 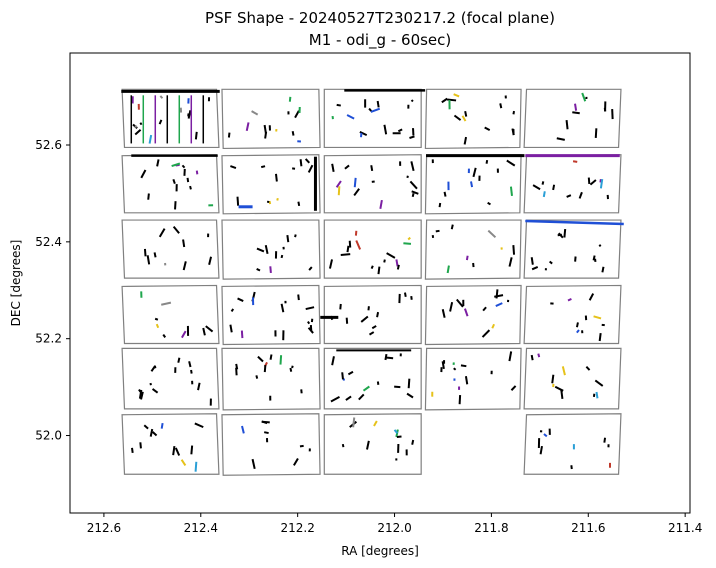 What do you see at coordinates (52, 290) in the screenshot?
I see `y-axis-ticks: 52.6 52.4 52.2 52.0` at bounding box center [52, 290].